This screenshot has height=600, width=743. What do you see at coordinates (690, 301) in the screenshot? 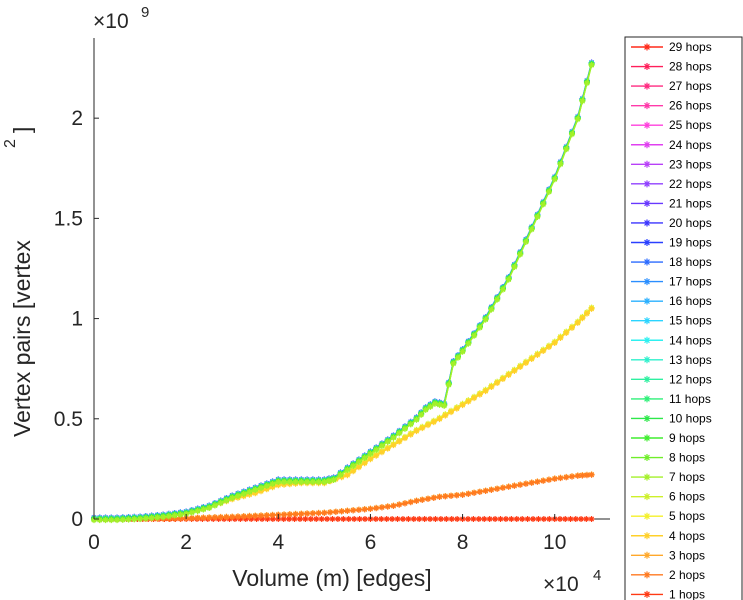
I see `legend-label: 16 hops` at bounding box center [690, 301].